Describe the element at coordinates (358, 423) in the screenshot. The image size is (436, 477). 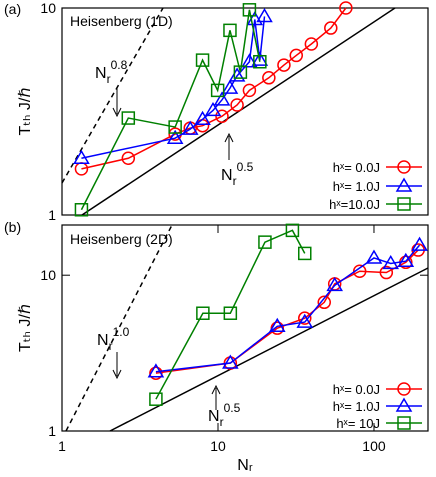
I see `legend-label: hˣ= 10J` at that location.